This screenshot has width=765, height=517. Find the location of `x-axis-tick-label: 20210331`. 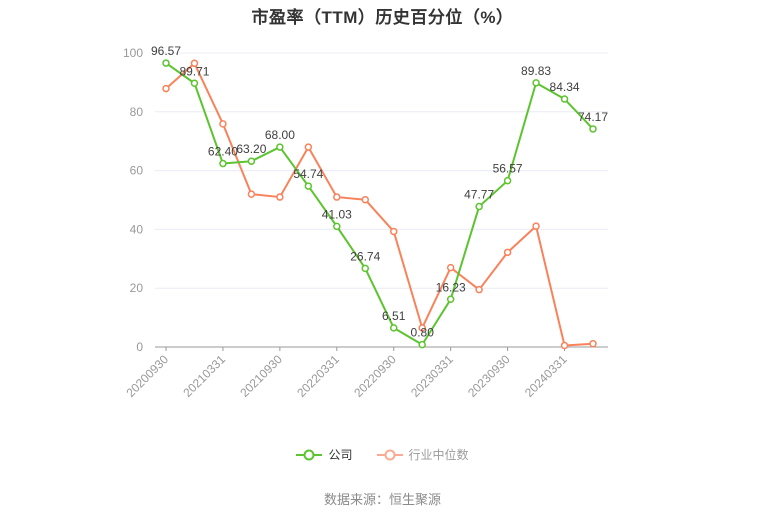

x-axis-tick-label: 20210331 is located at coordinates (204, 376).